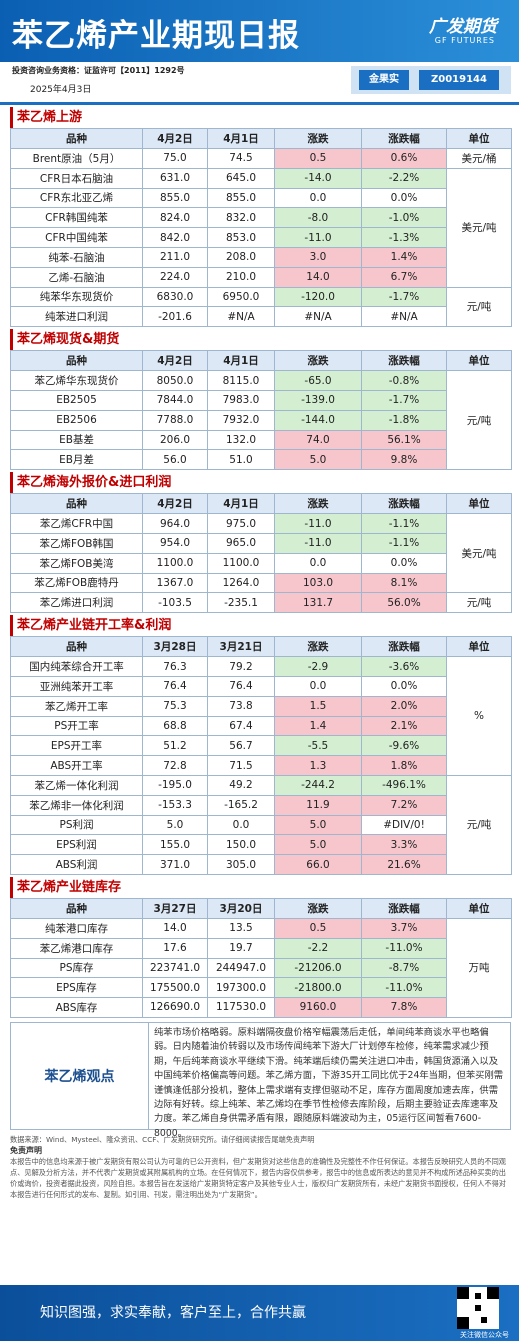  Describe the element at coordinates (404, 785) in the screenshot. I see `value-cell: -496.1%` at that location.